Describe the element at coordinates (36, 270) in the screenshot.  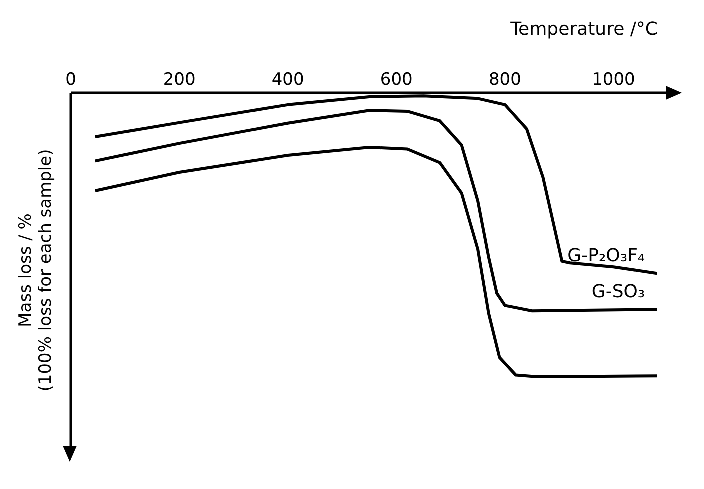
I see `y-axis-title: Mass loss / % (100% loss for each sample)` at that location.